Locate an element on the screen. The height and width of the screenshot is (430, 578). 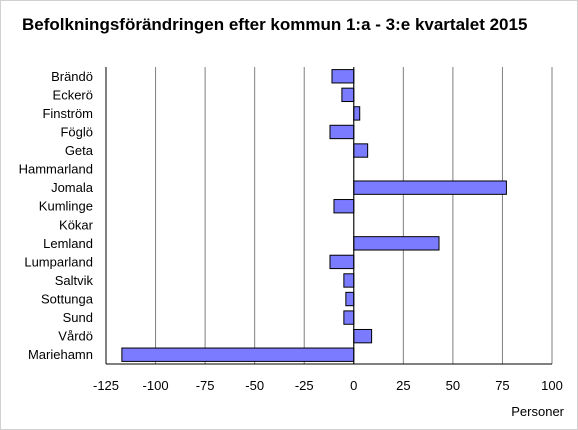
tick-labels: -125 -100 -75 -50 -25 0 25 50 75 100 is located at coordinates (328, 385).